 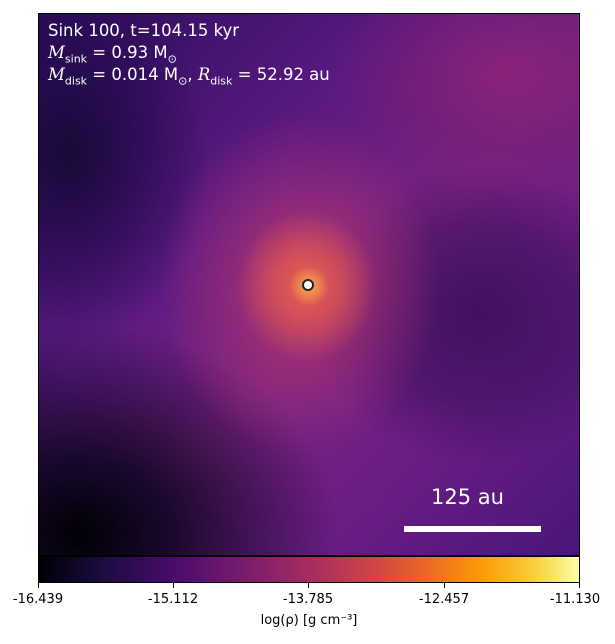 I want to click on colorbar-tick-label: -11.130, so click(x=575, y=599).